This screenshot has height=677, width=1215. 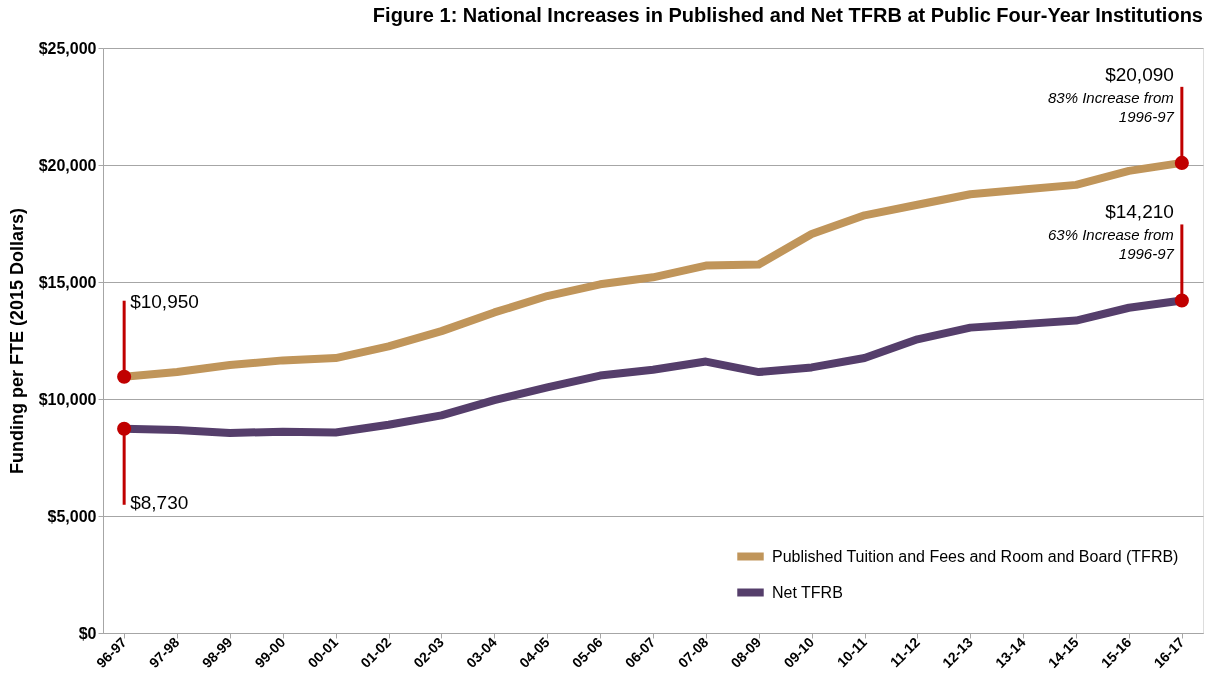 I want to click on annotation: 83% Increase from 1996-97, so click(x=1111, y=106).